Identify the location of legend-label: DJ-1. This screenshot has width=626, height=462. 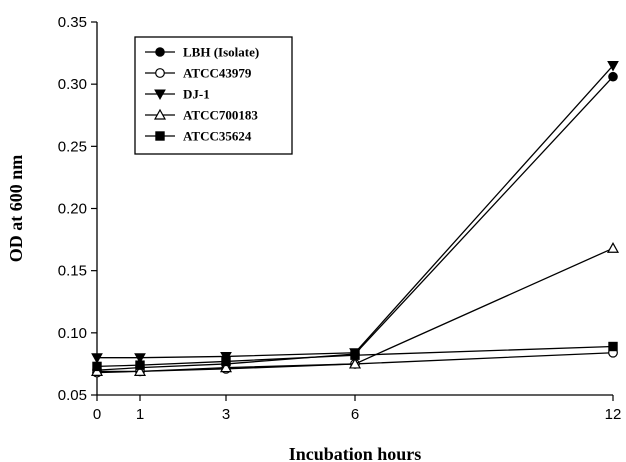
(196, 94).